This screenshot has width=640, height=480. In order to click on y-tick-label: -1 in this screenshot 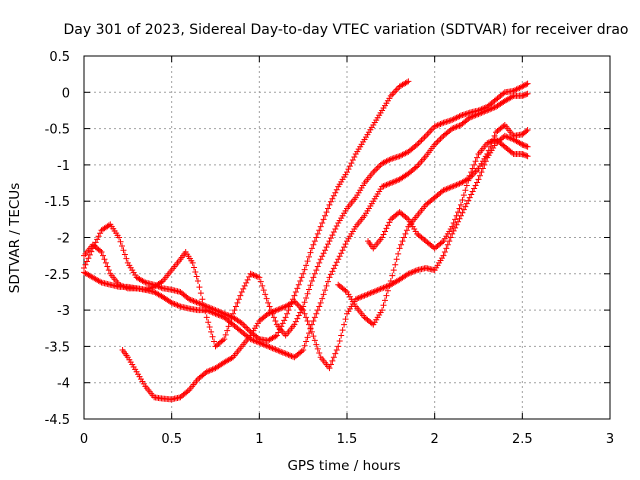, I will do `click(63, 166)`.